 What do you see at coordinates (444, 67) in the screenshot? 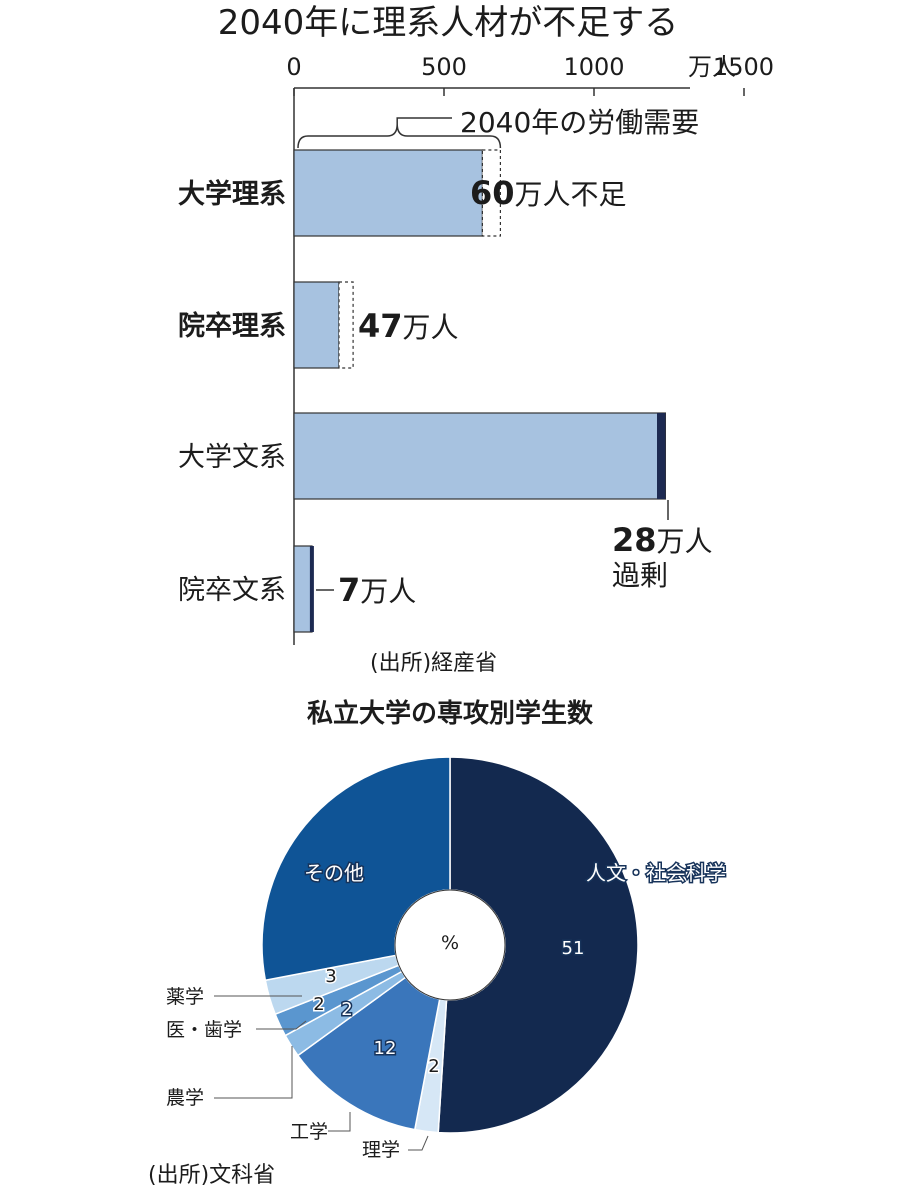
I see `x-tick-label: 500` at bounding box center [444, 67].